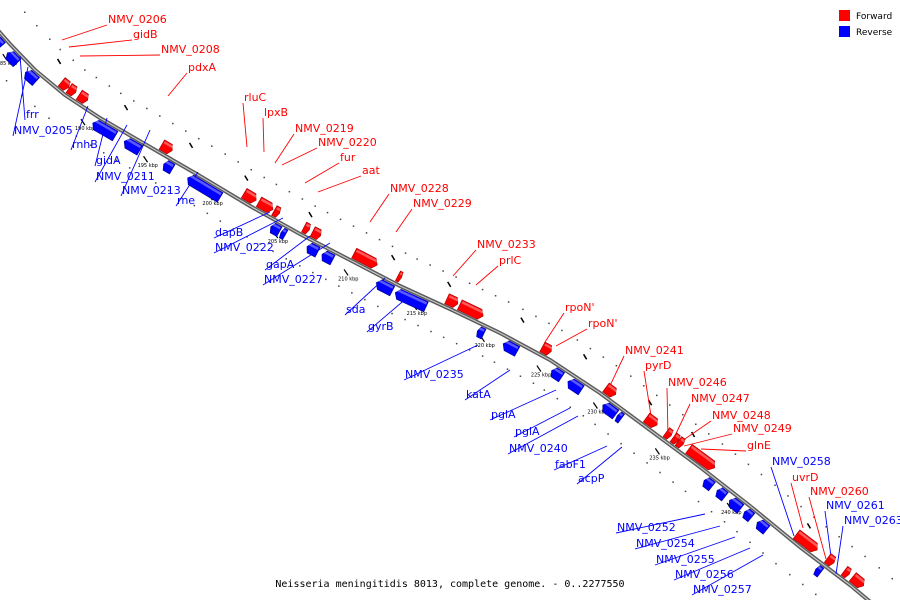 The width and height of the screenshot is (900, 600). I want to click on tick-label: 230 kbp, so click(597, 413).